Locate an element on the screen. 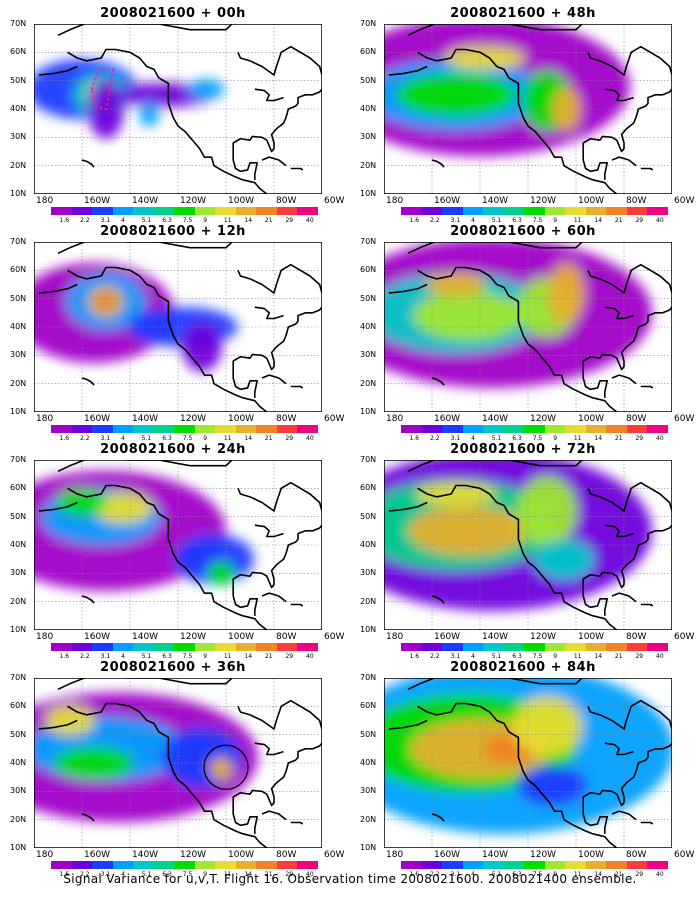  colorbar-label: 40 is located at coordinates (660, 874).